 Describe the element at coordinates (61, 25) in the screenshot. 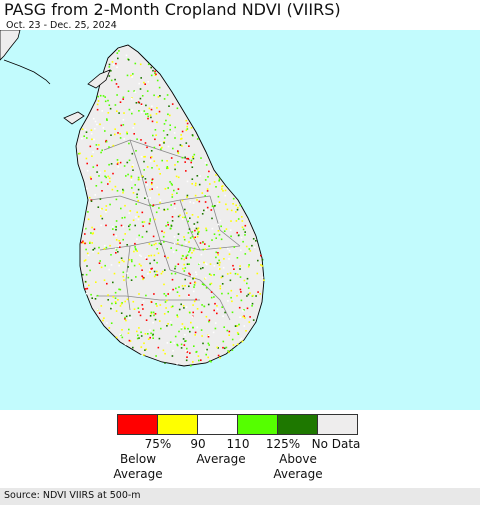

I see `map-subtitle: Oct. 23 - Dec. 25, 2024` at that location.